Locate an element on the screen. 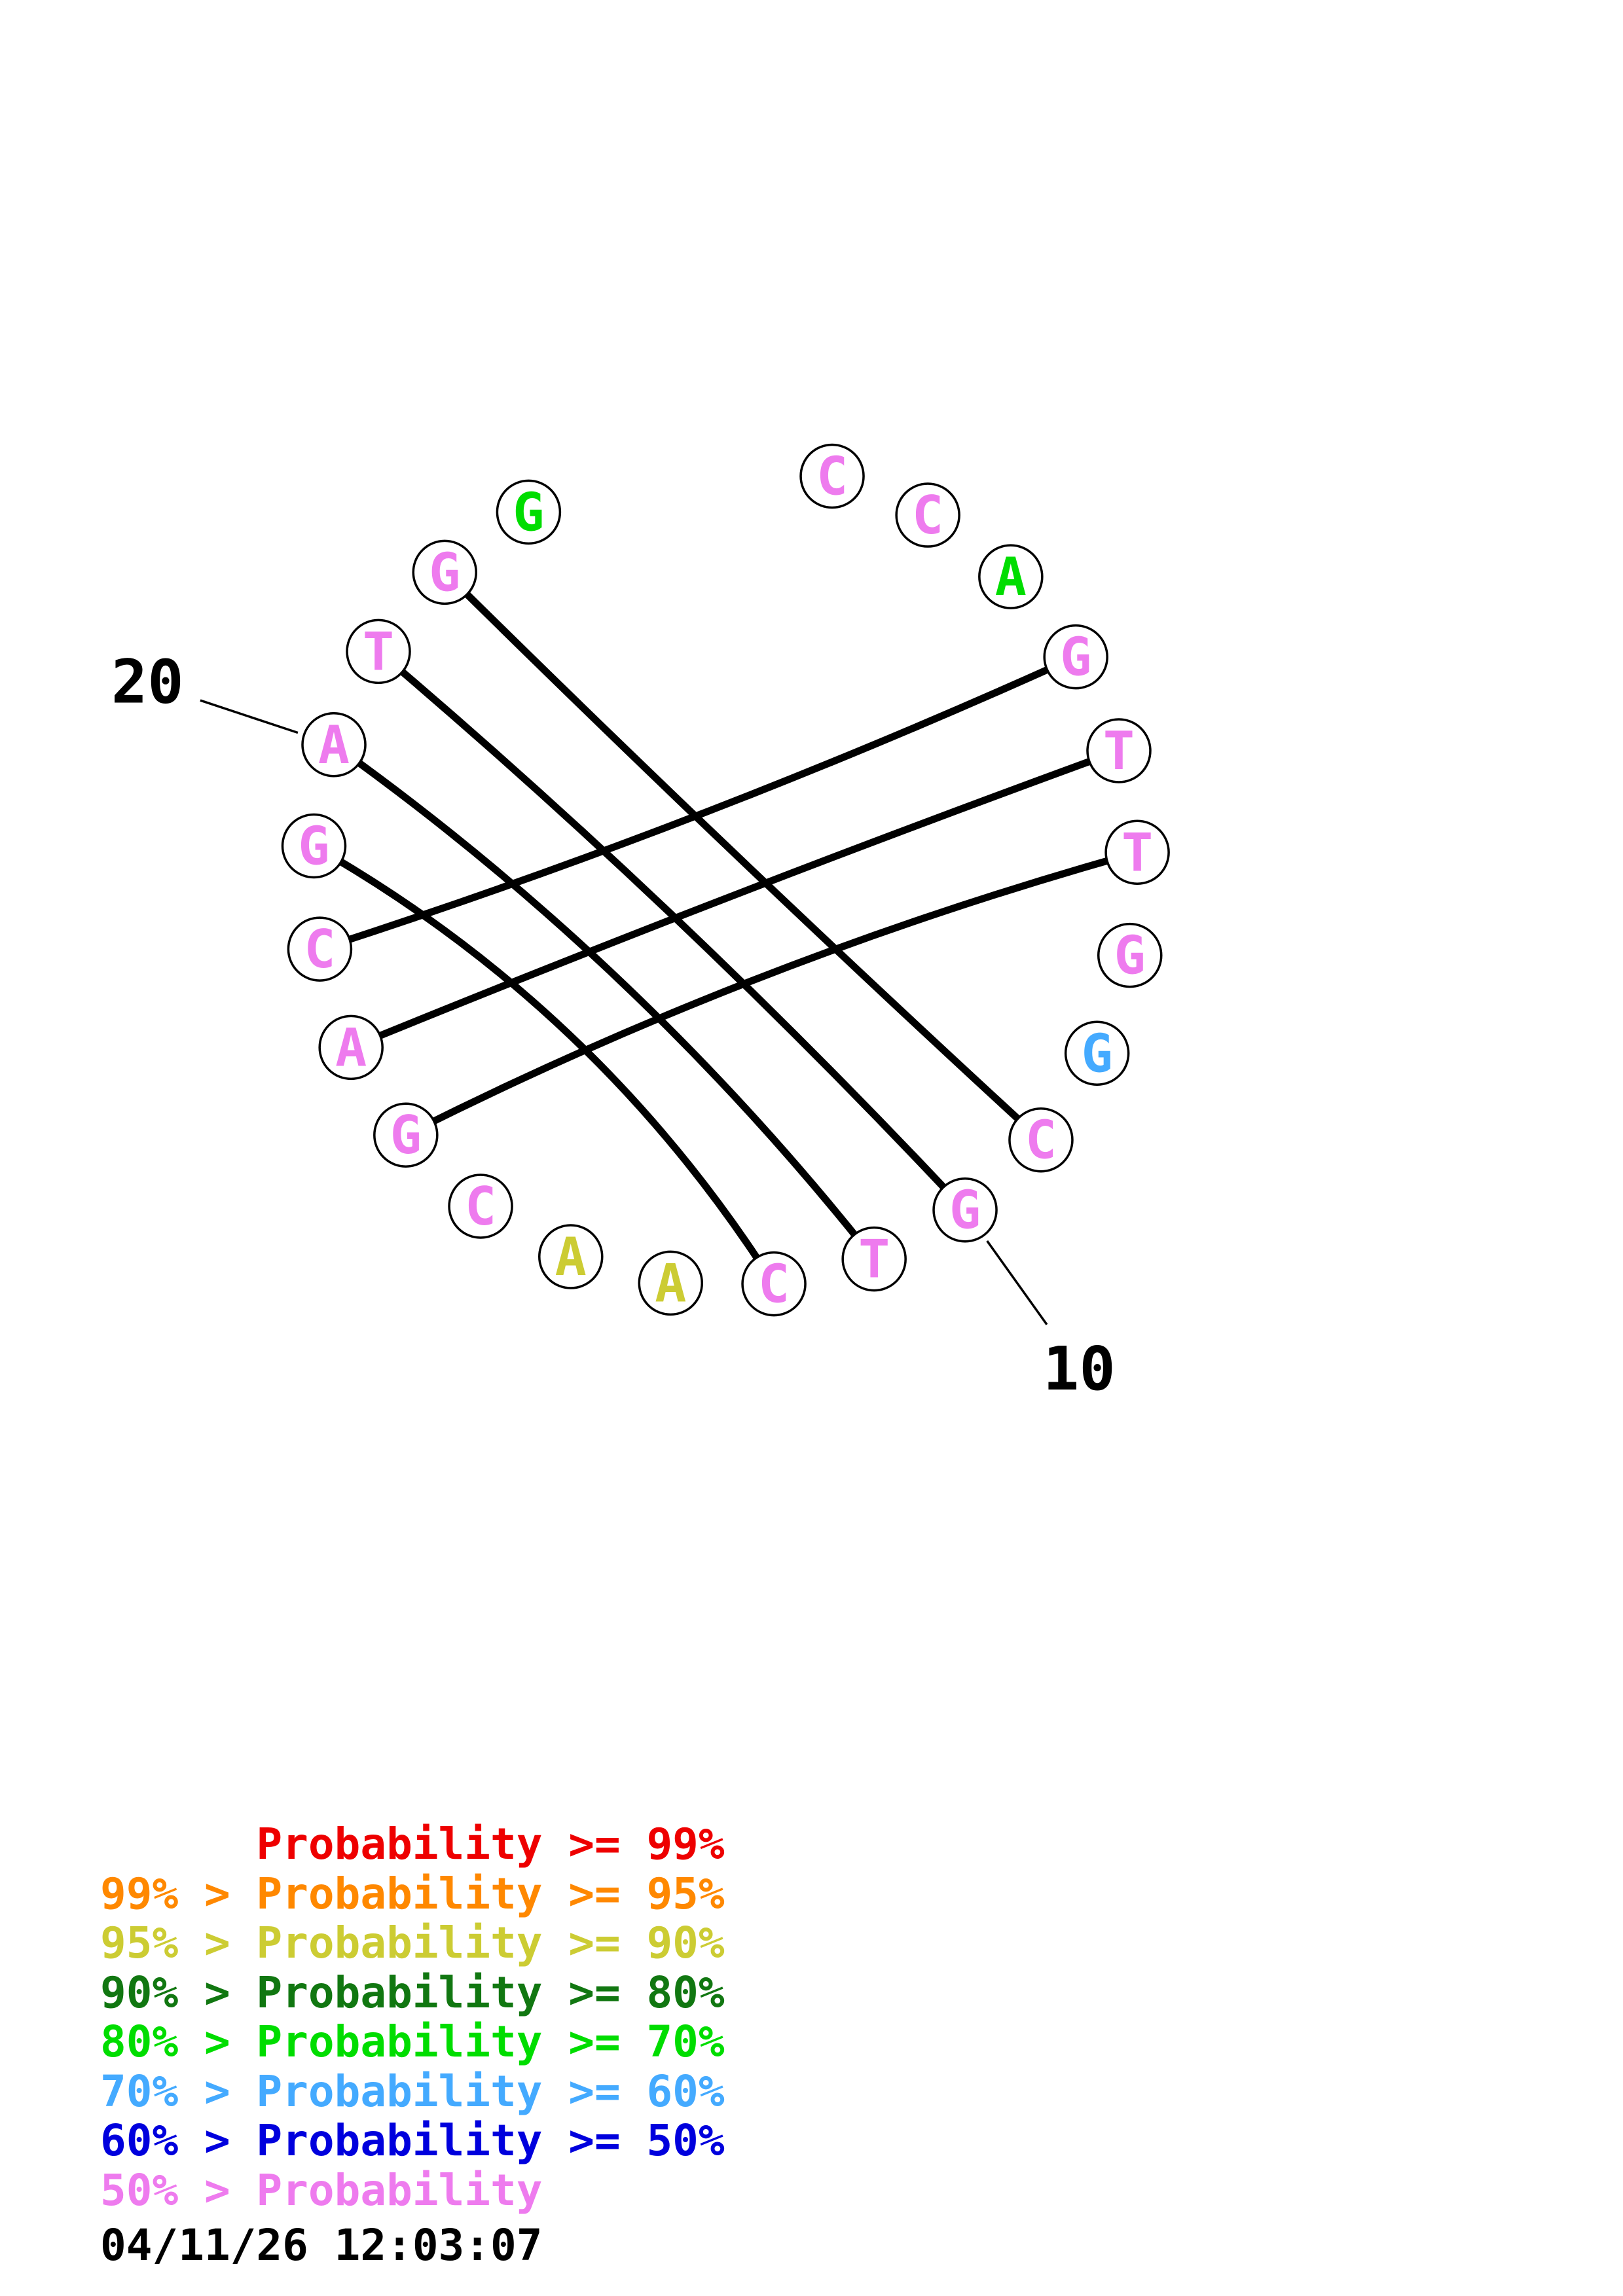 This screenshot has height=2296, width=1623. index-label: 20 is located at coordinates (147, 682).